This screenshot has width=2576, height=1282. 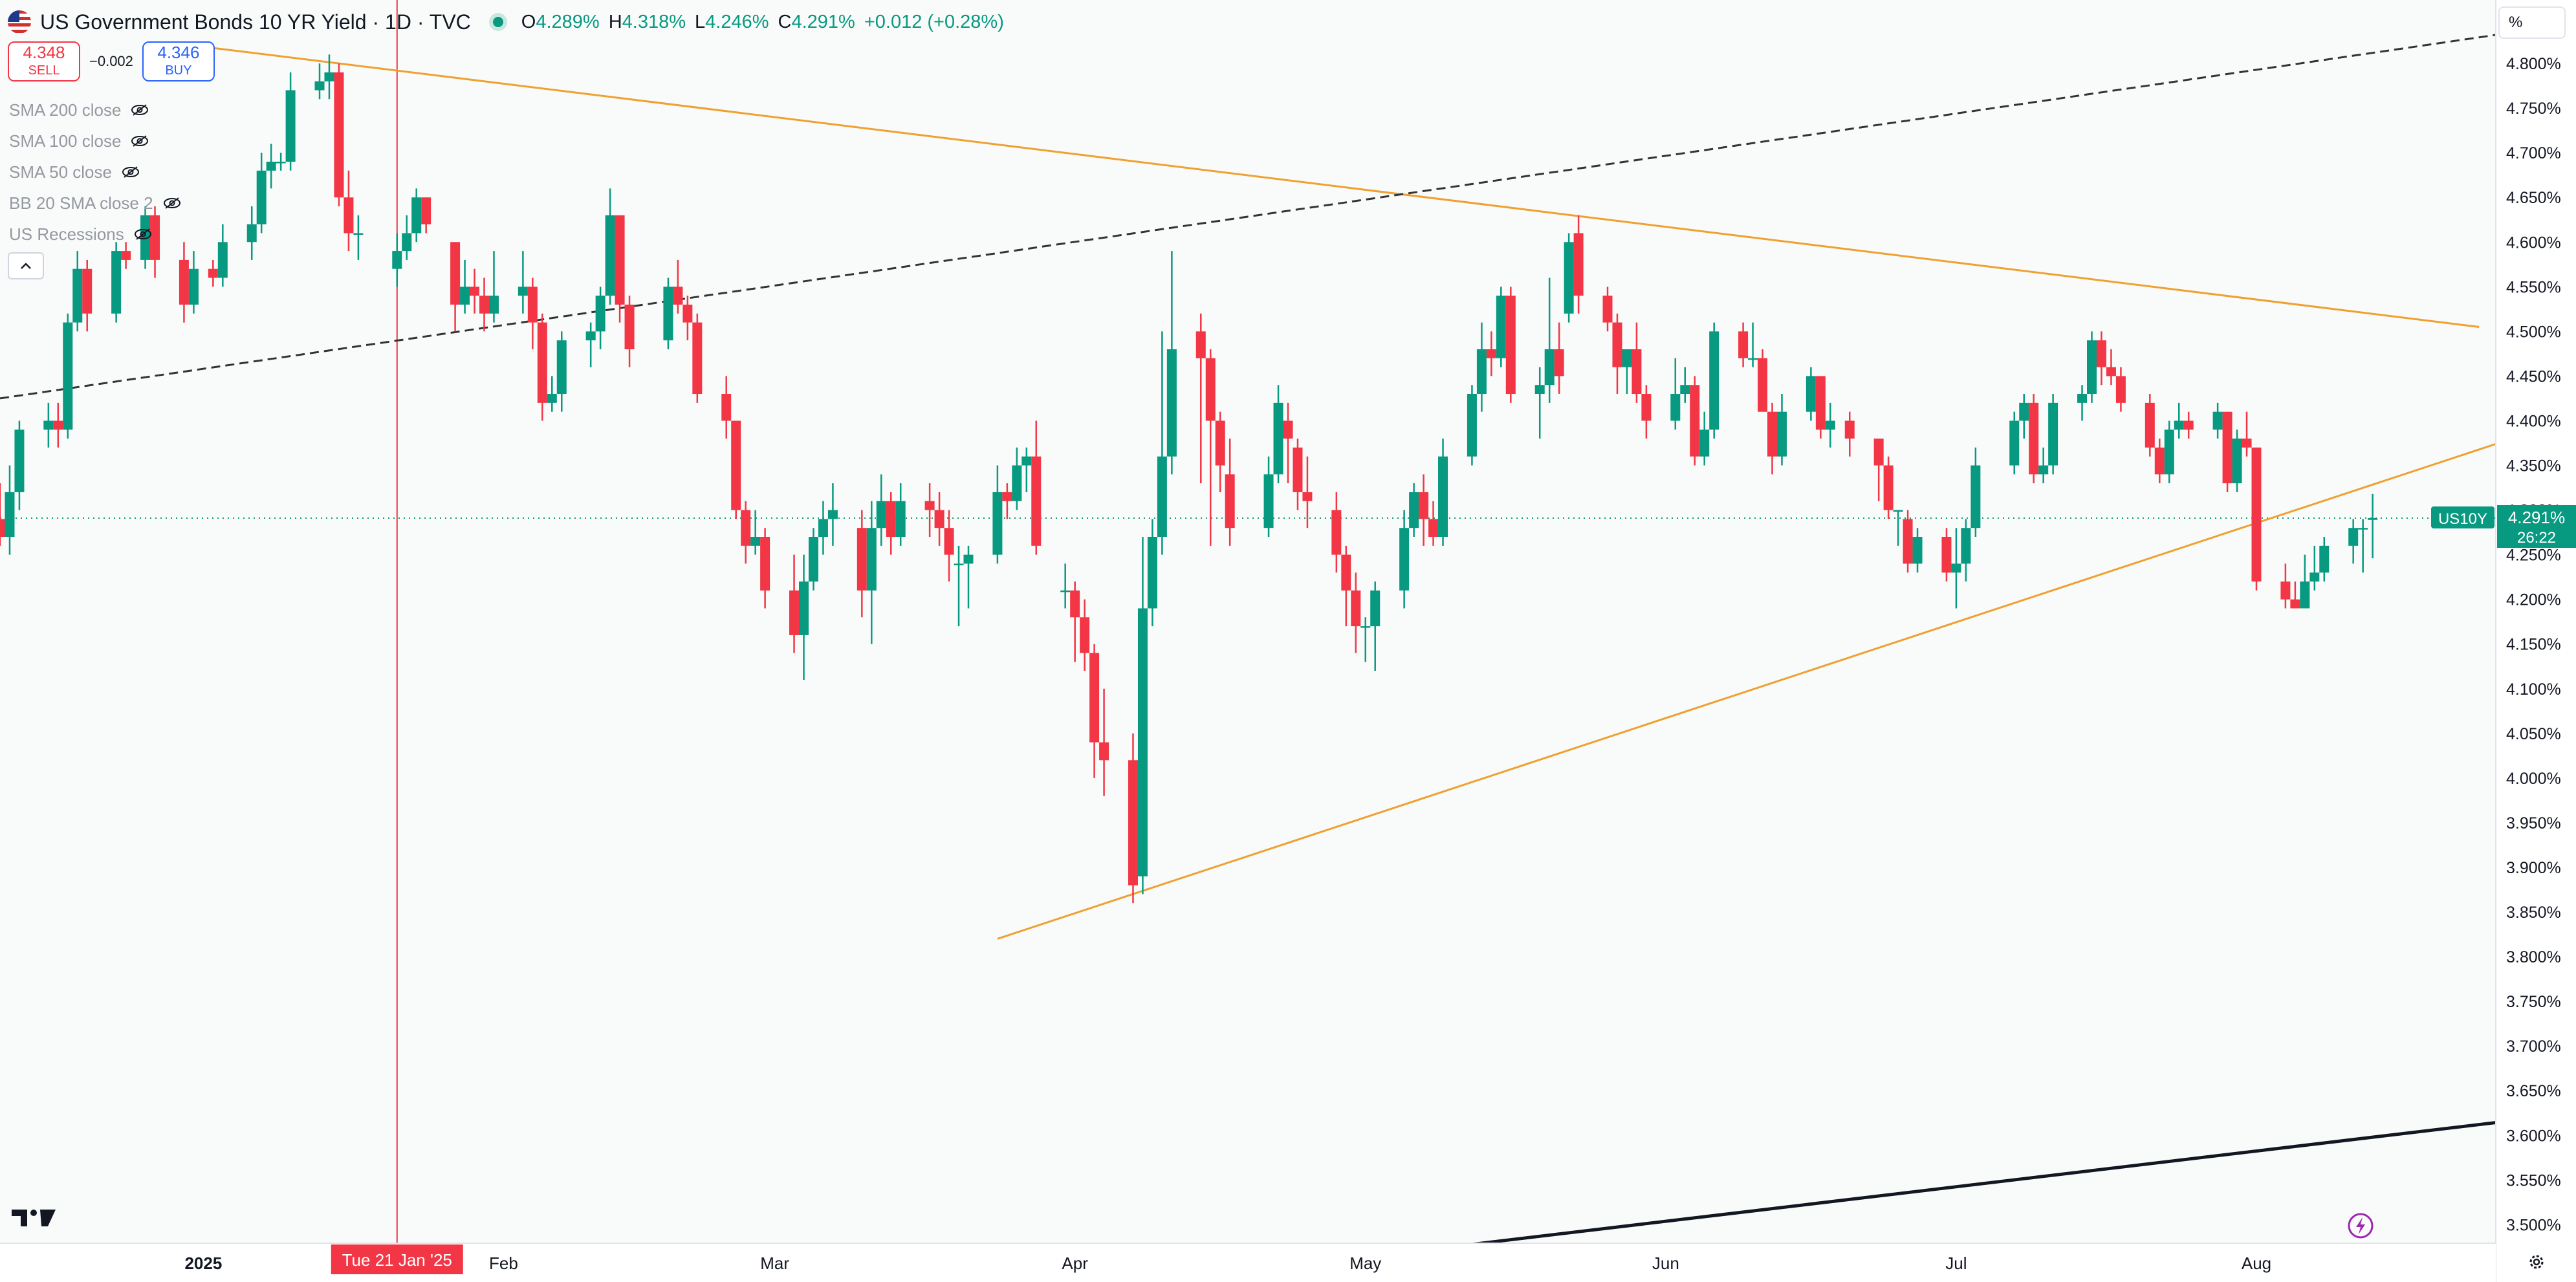 I want to click on unit-selector: %, so click(x=2532, y=22).